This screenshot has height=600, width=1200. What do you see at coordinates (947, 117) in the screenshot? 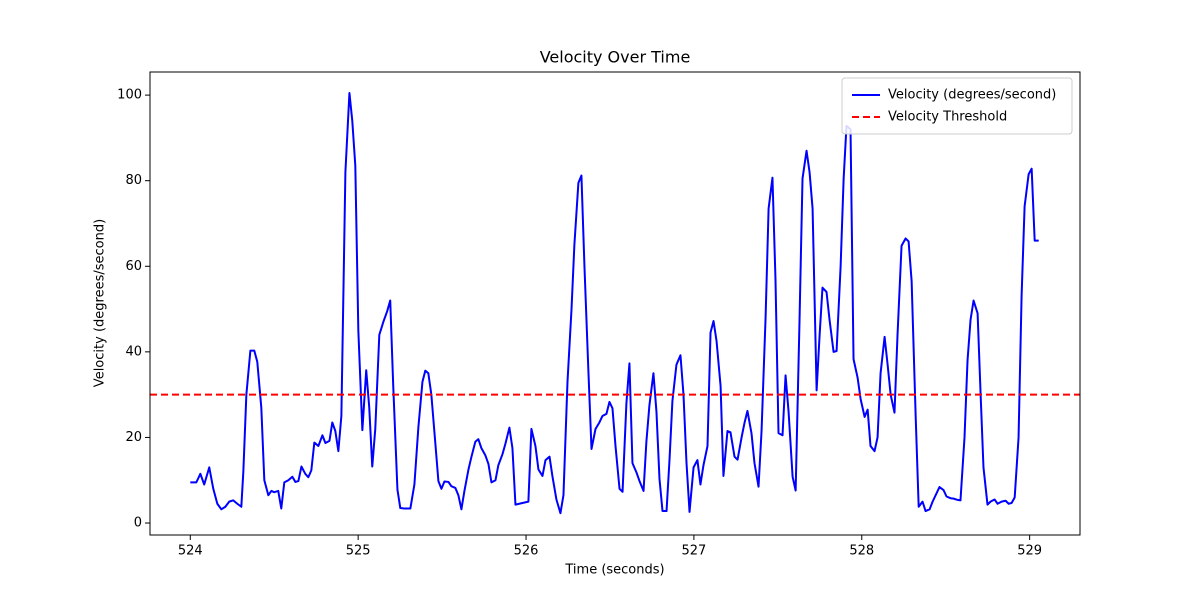
I see `legend-label: Velocity Threshold` at bounding box center [947, 117].